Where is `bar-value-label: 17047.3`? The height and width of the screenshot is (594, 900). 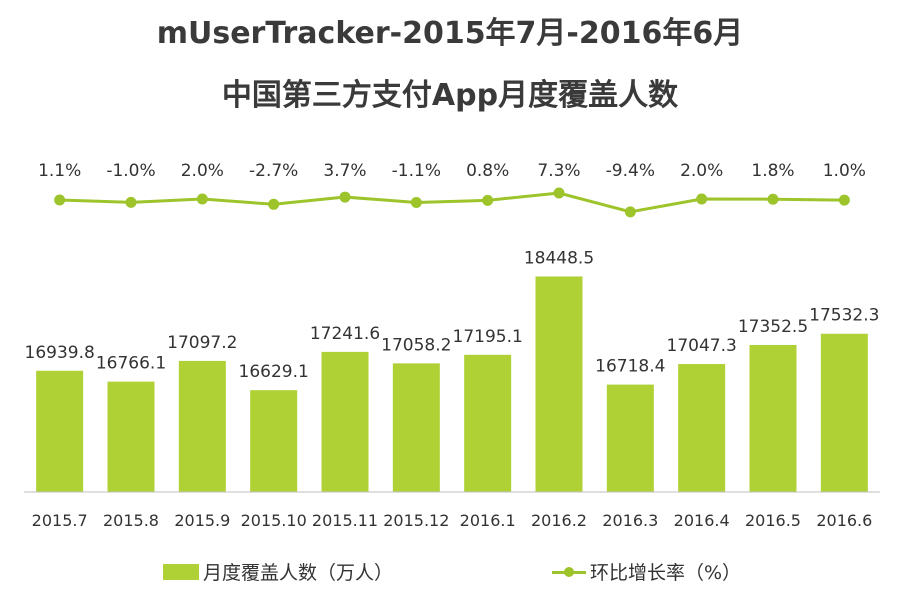
bar-value-label: 17047.3 is located at coordinates (702, 346).